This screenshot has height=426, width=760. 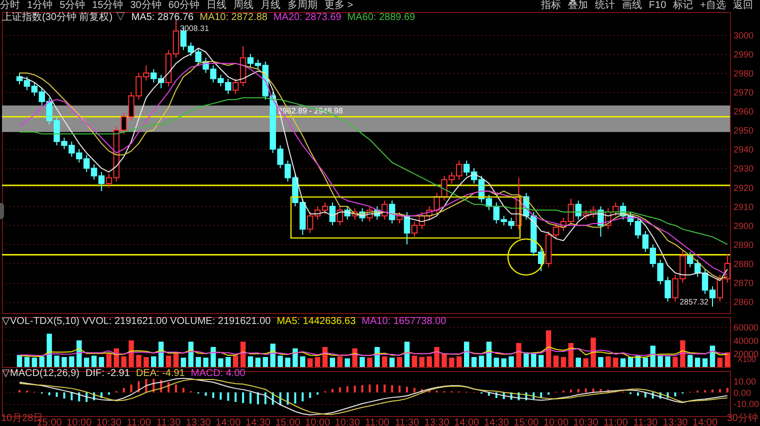 What do you see at coordinates (744, 149) in the screenshot?
I see `y-tick-label: 2940` at bounding box center [744, 149].